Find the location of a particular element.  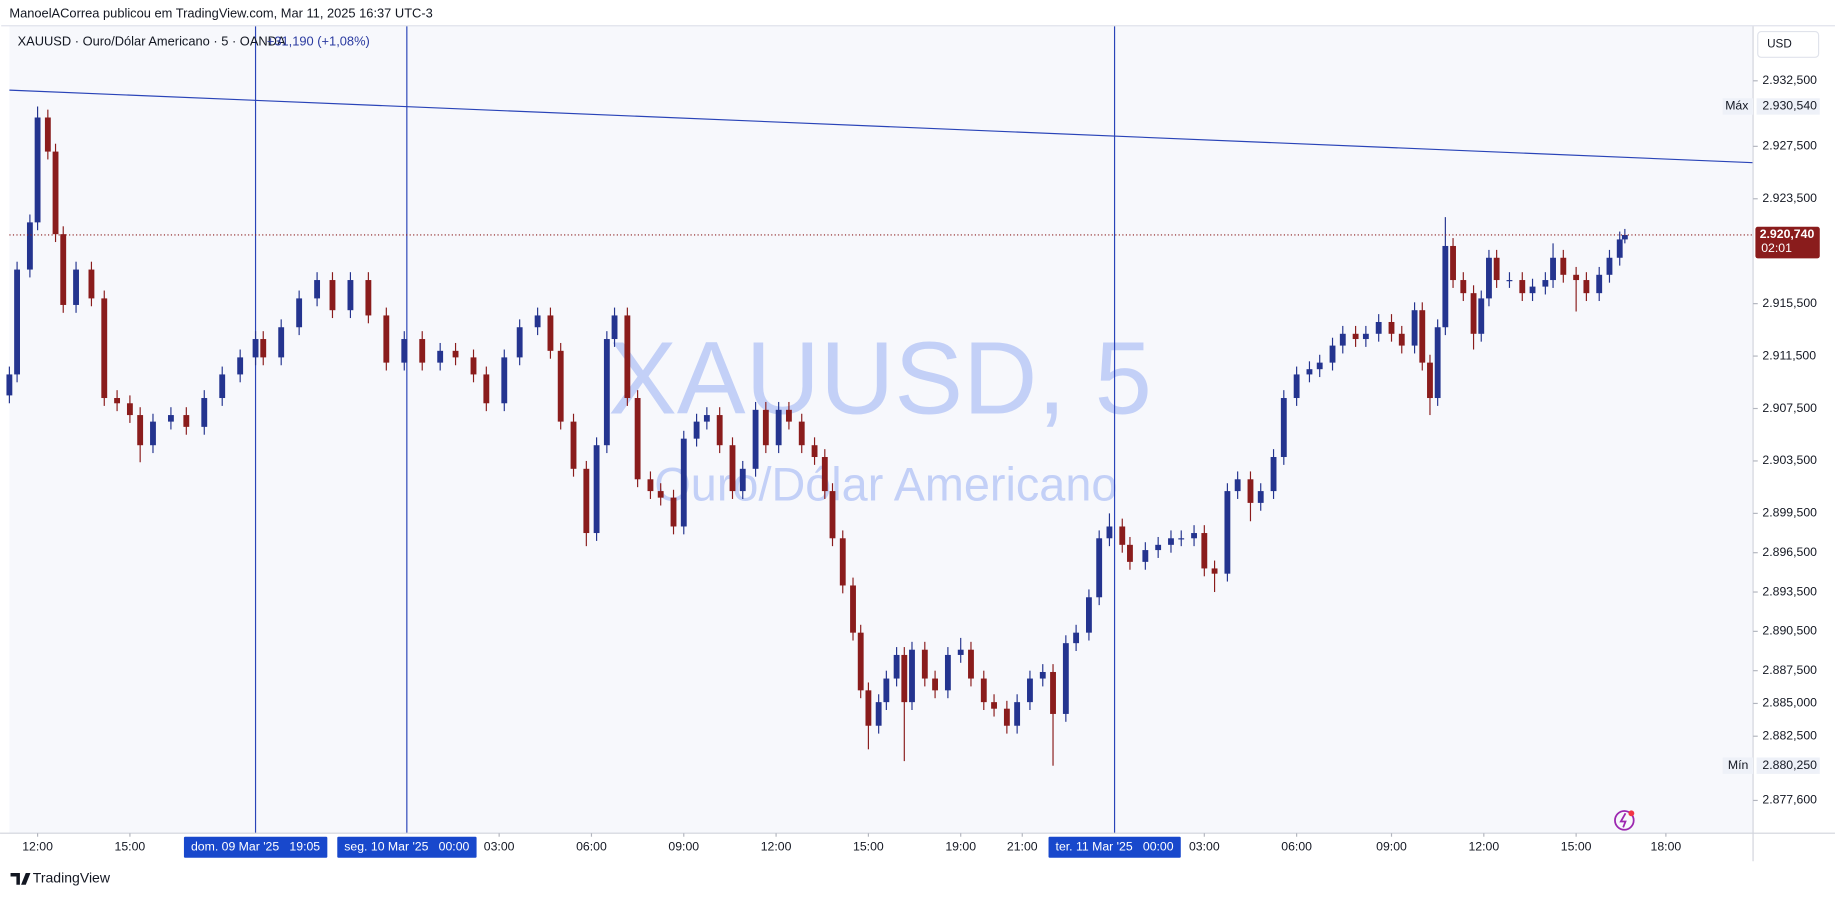

y-tick-label: 2.882,500 is located at coordinates (1789, 735).